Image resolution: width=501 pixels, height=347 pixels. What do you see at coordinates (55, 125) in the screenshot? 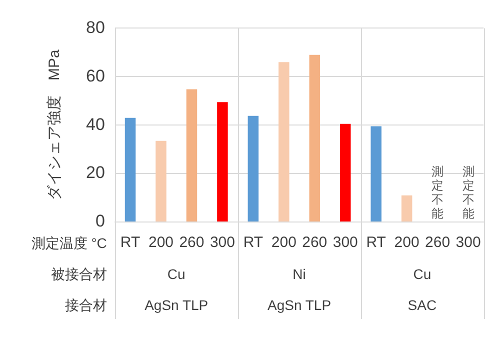
I see `y-axis-title: ダイシェア強度 MPa` at bounding box center [55, 125].